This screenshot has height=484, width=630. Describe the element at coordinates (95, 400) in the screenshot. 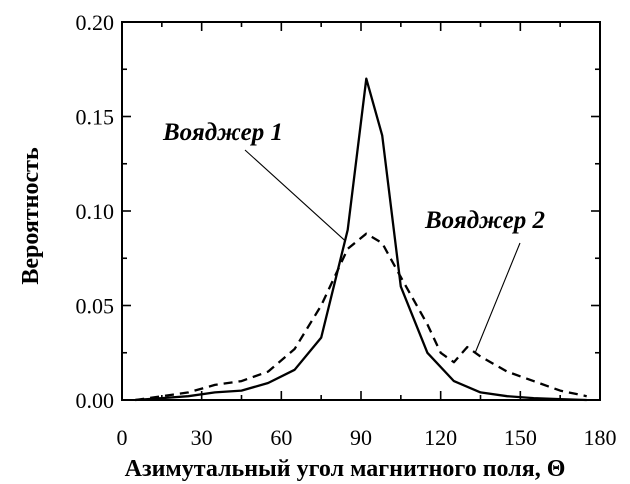

I see `y-tick-label: 0.00` at that location.